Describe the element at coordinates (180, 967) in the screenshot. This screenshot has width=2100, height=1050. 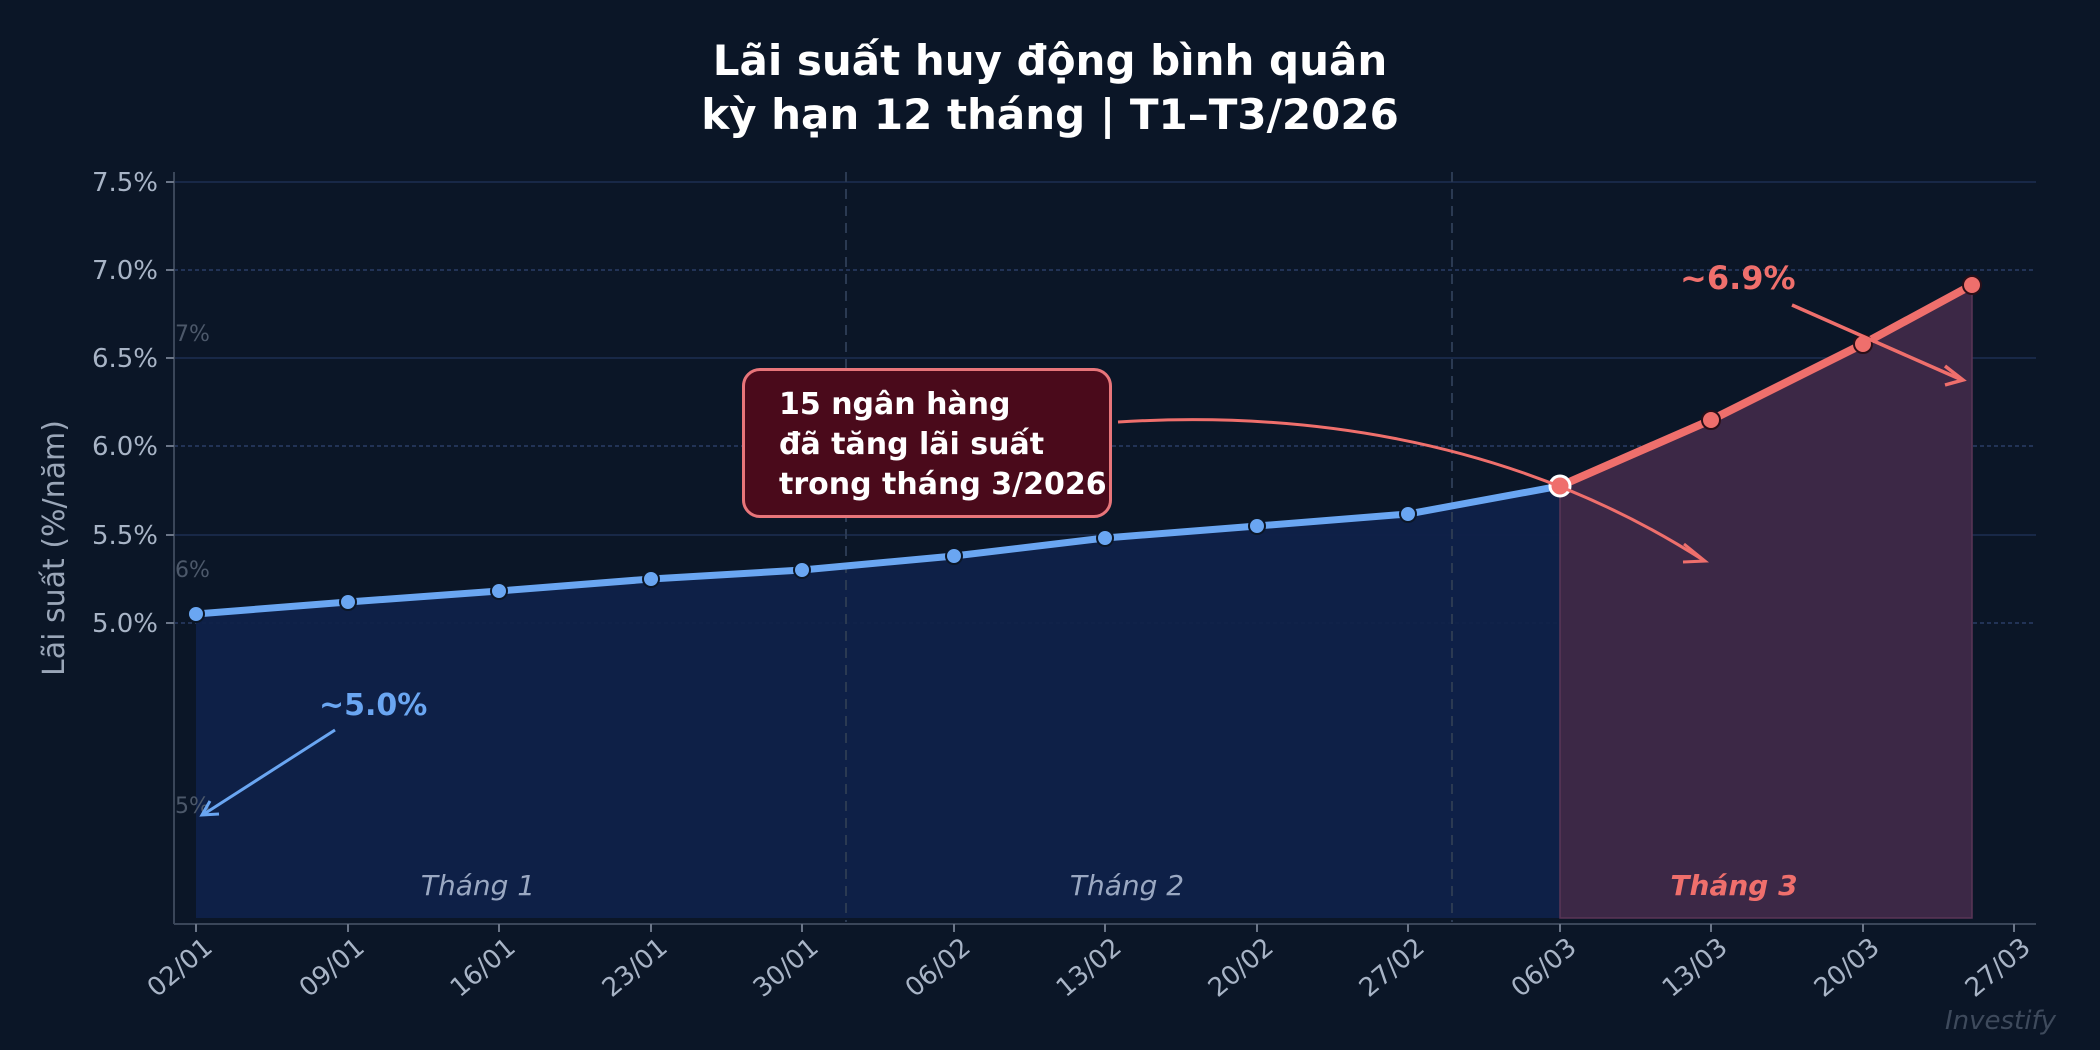
I see `xtick-label: 02/01` at that location.